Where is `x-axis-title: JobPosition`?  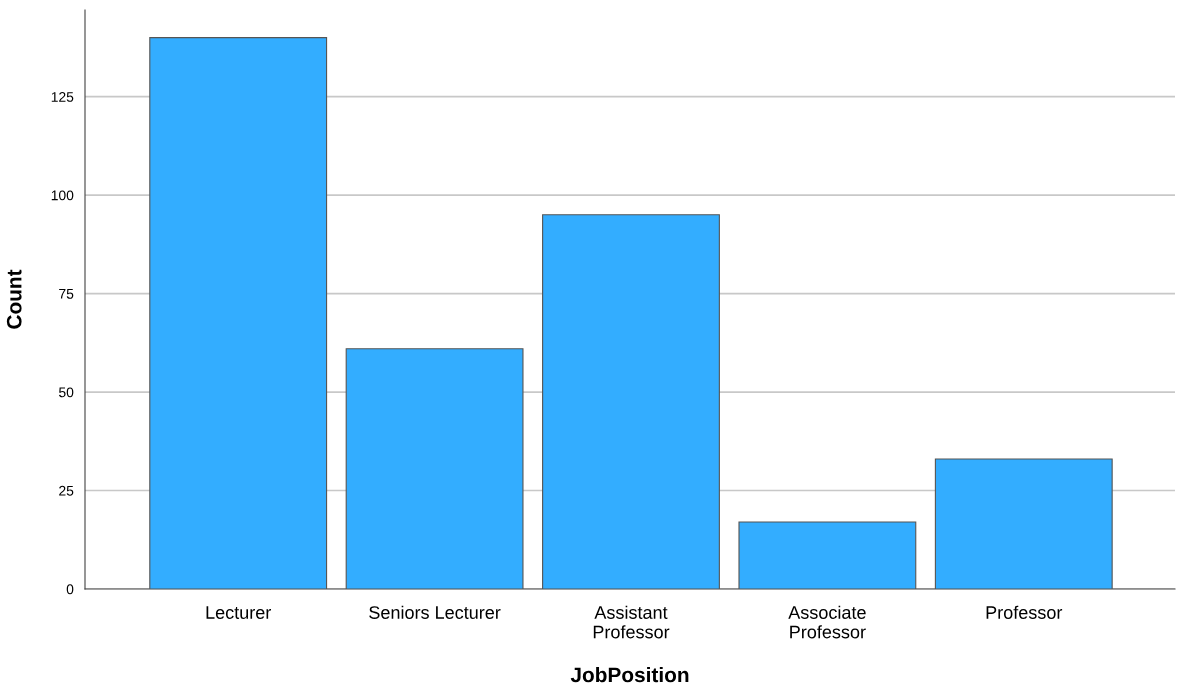
x-axis-title: JobPosition is located at coordinates (629, 674).